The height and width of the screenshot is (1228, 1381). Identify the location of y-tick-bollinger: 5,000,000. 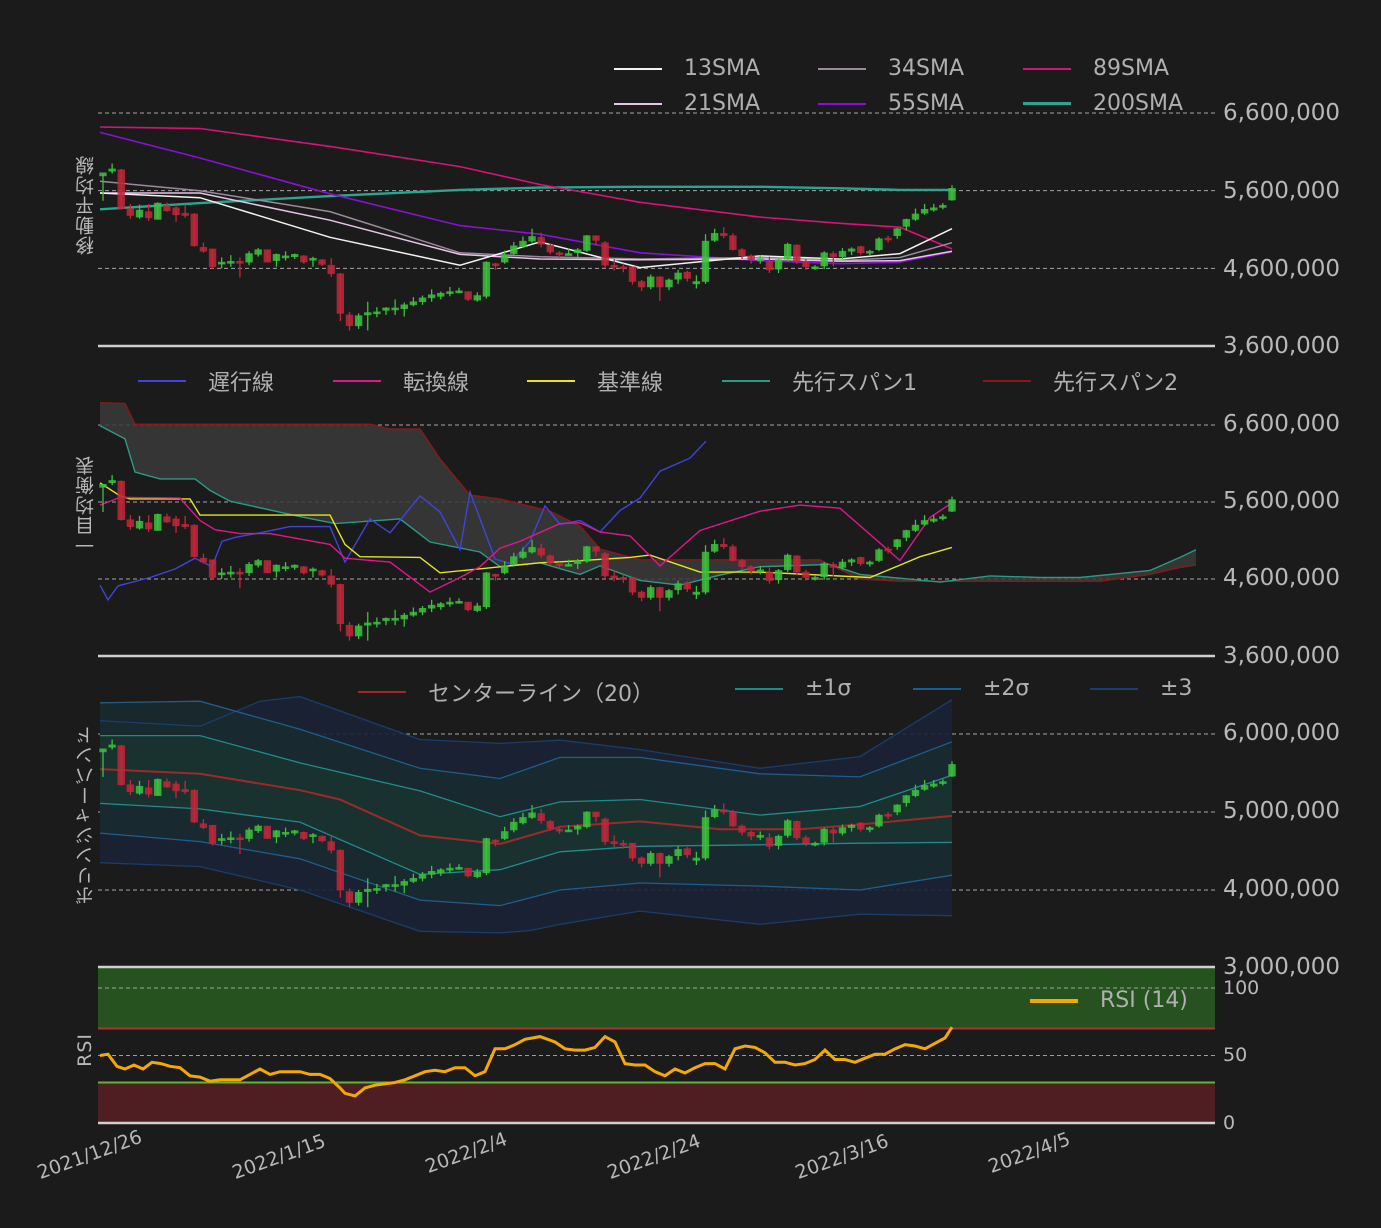
(1282, 811).